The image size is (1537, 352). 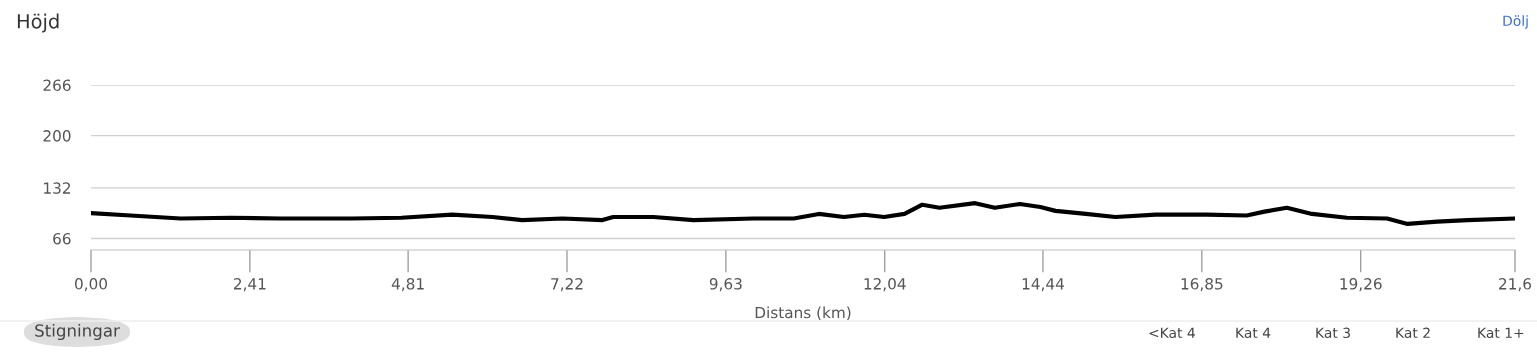 What do you see at coordinates (803, 213) in the screenshot?
I see `line-series` at bounding box center [803, 213].